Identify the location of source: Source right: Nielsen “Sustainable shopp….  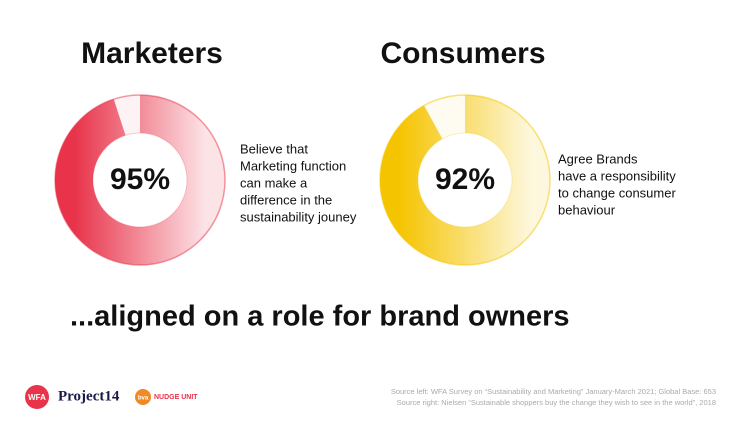
(556, 402).